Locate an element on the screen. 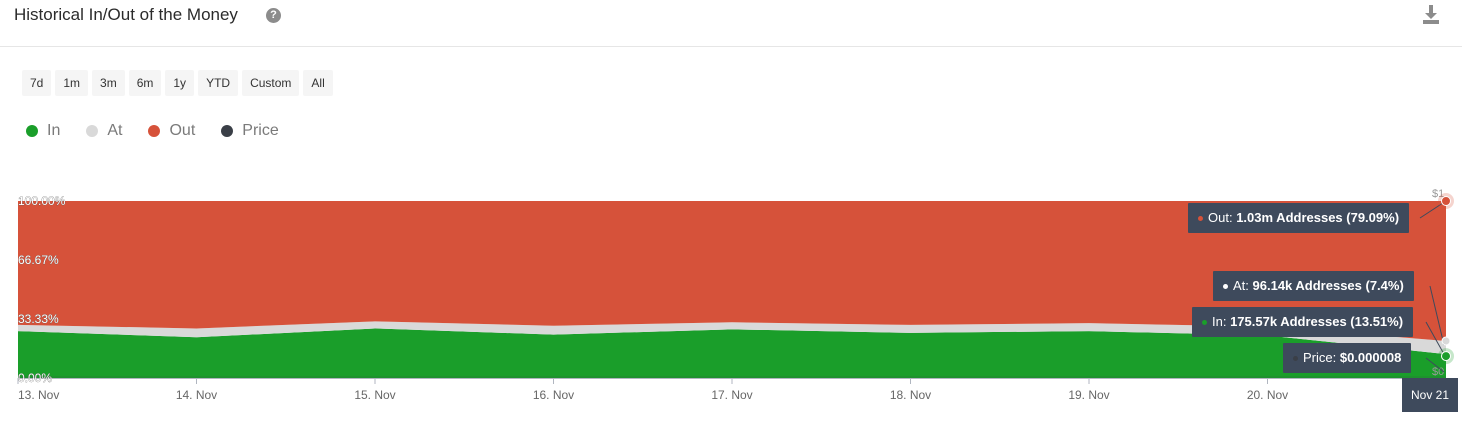 The height and width of the screenshot is (430, 1462). legend-item-at: At is located at coordinates (104, 131).